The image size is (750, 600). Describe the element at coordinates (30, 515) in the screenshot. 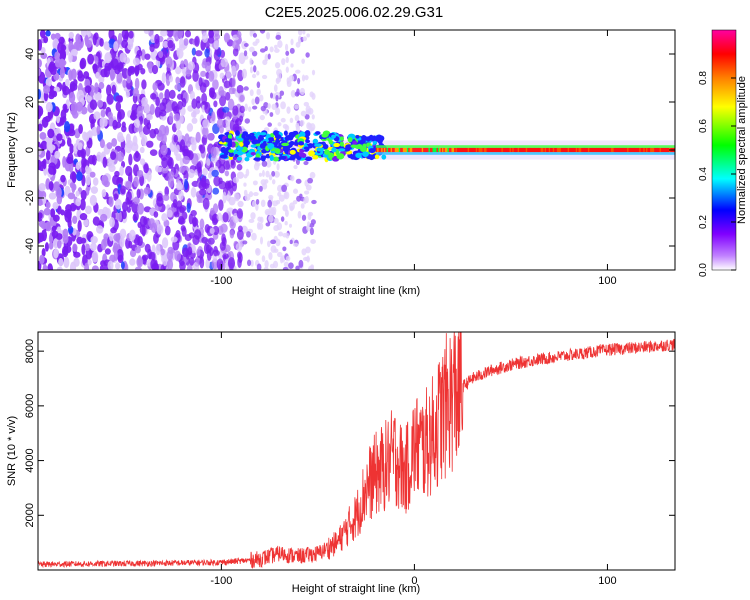

I see `y-tick-label: 2000` at that location.